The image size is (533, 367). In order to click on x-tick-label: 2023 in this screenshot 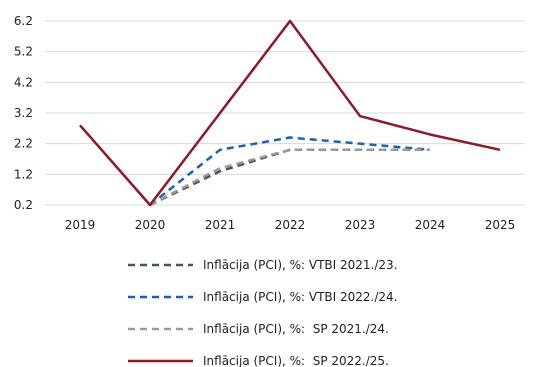, I will do `click(360, 225)`.